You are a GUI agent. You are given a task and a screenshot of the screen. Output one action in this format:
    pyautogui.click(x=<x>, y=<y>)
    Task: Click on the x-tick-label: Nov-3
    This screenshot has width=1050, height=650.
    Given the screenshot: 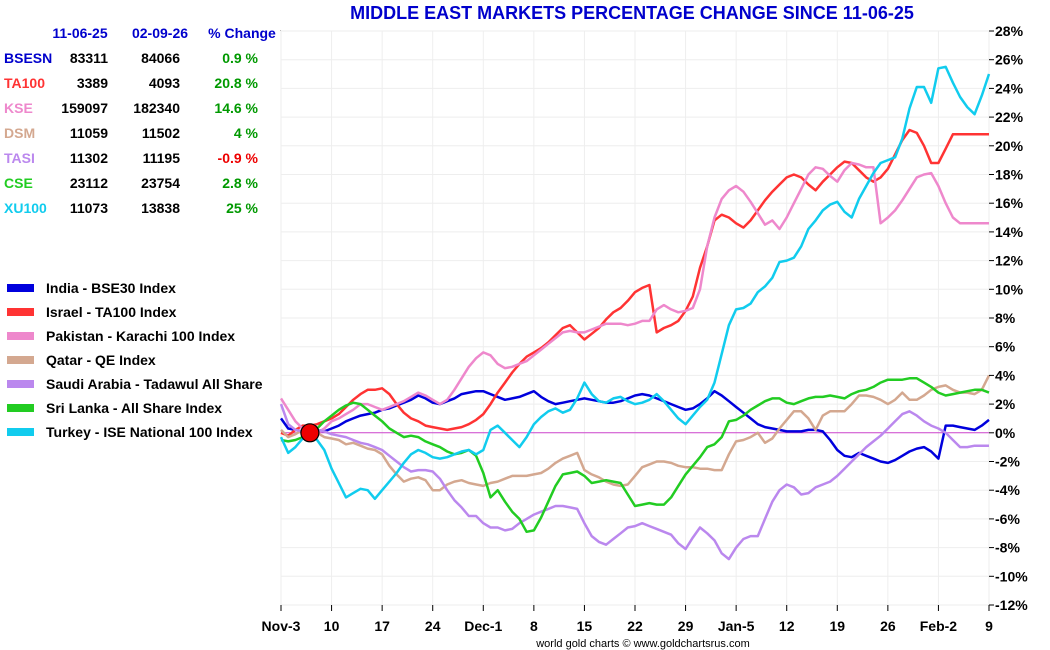 What is the action you would take?
    pyautogui.click(x=281, y=626)
    